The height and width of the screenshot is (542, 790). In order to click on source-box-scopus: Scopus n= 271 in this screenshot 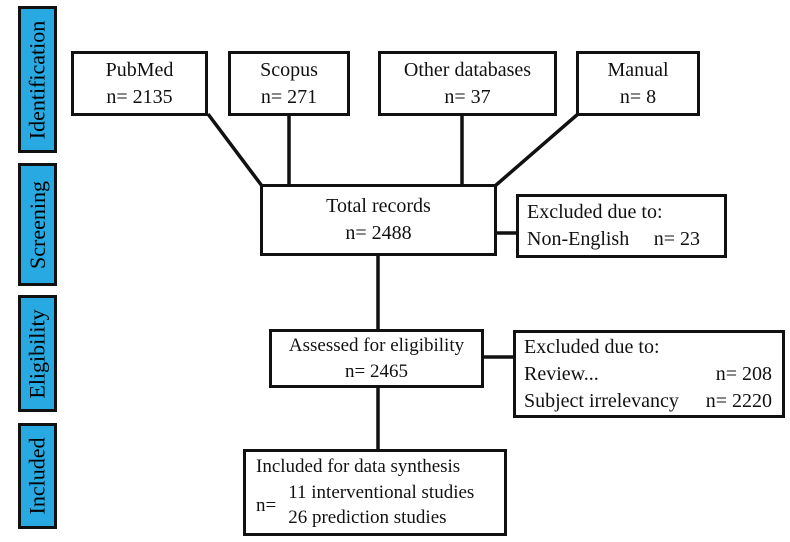, I will do `click(289, 83)`.